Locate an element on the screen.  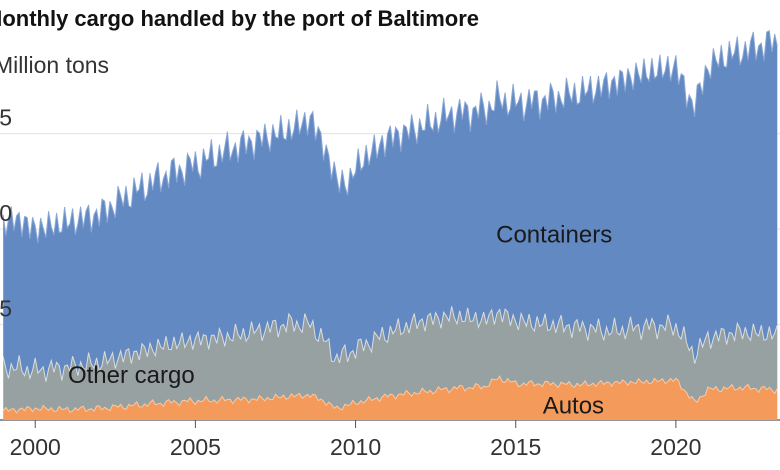
x-tick-label: 2020 is located at coordinates (675, 447).